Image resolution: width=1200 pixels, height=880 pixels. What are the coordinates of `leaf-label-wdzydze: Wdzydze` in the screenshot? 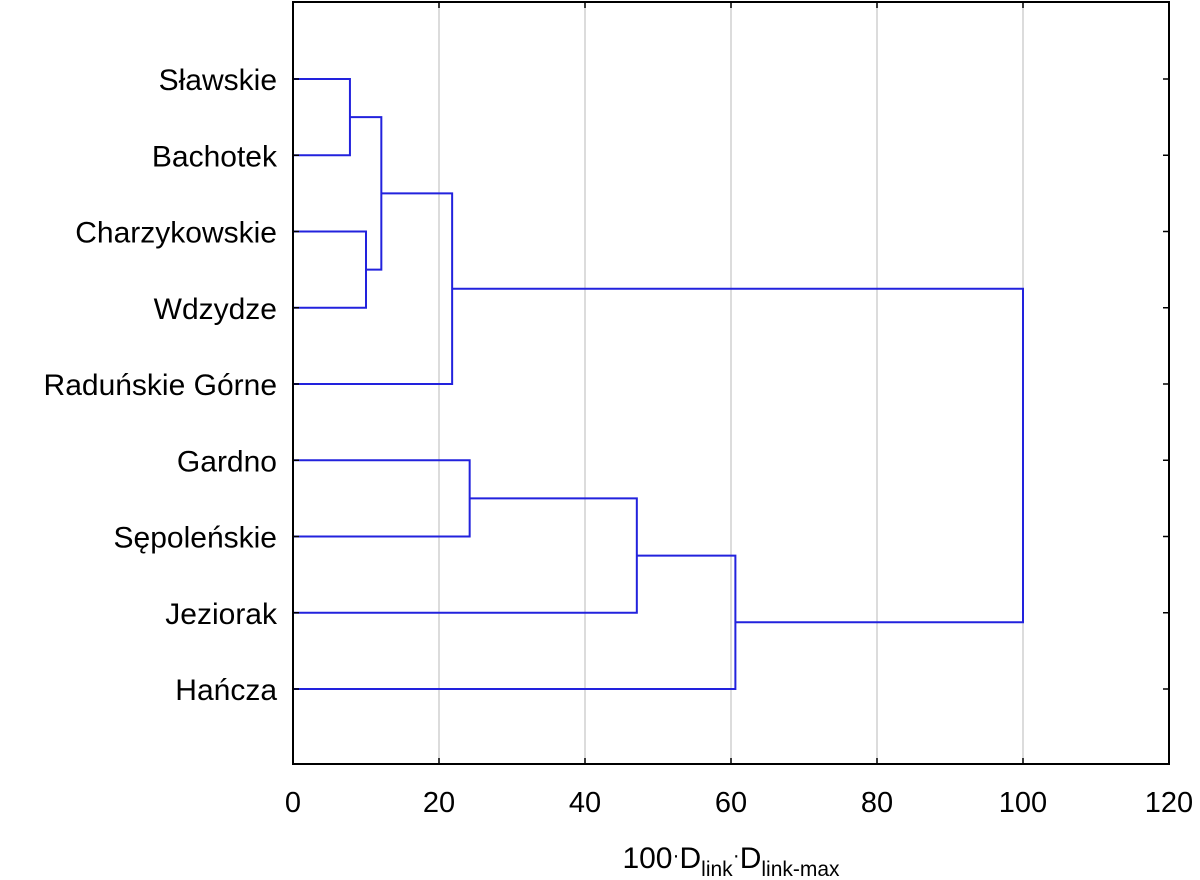 It's located at (215, 309).